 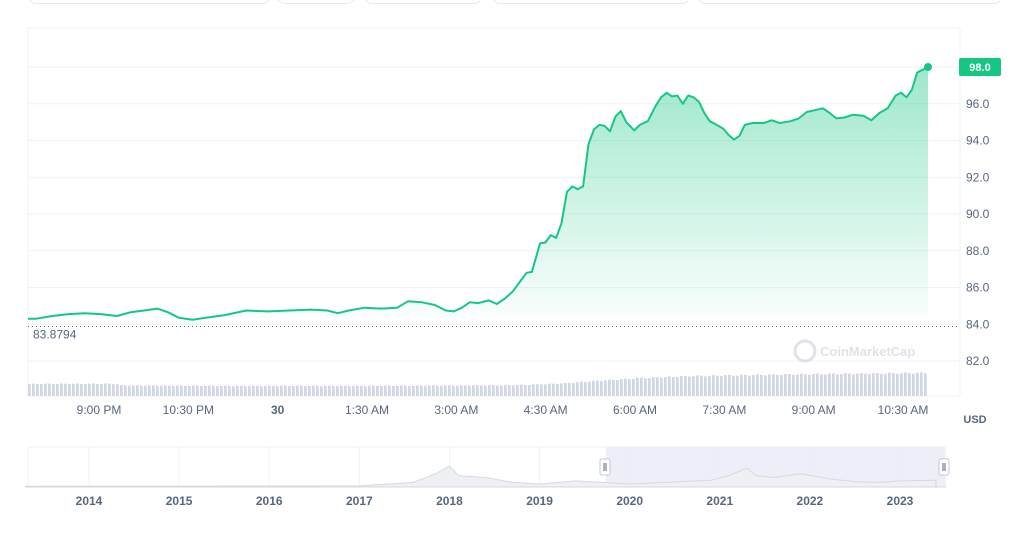 I want to click on watermark: CoinMarketCap, so click(x=854, y=351).